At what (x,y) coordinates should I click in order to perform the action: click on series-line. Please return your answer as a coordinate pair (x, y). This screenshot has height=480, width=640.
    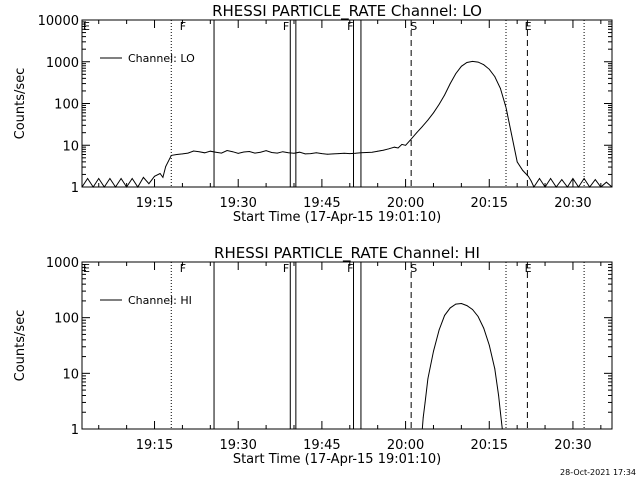
    Looking at the image, I should click on (462, 366).